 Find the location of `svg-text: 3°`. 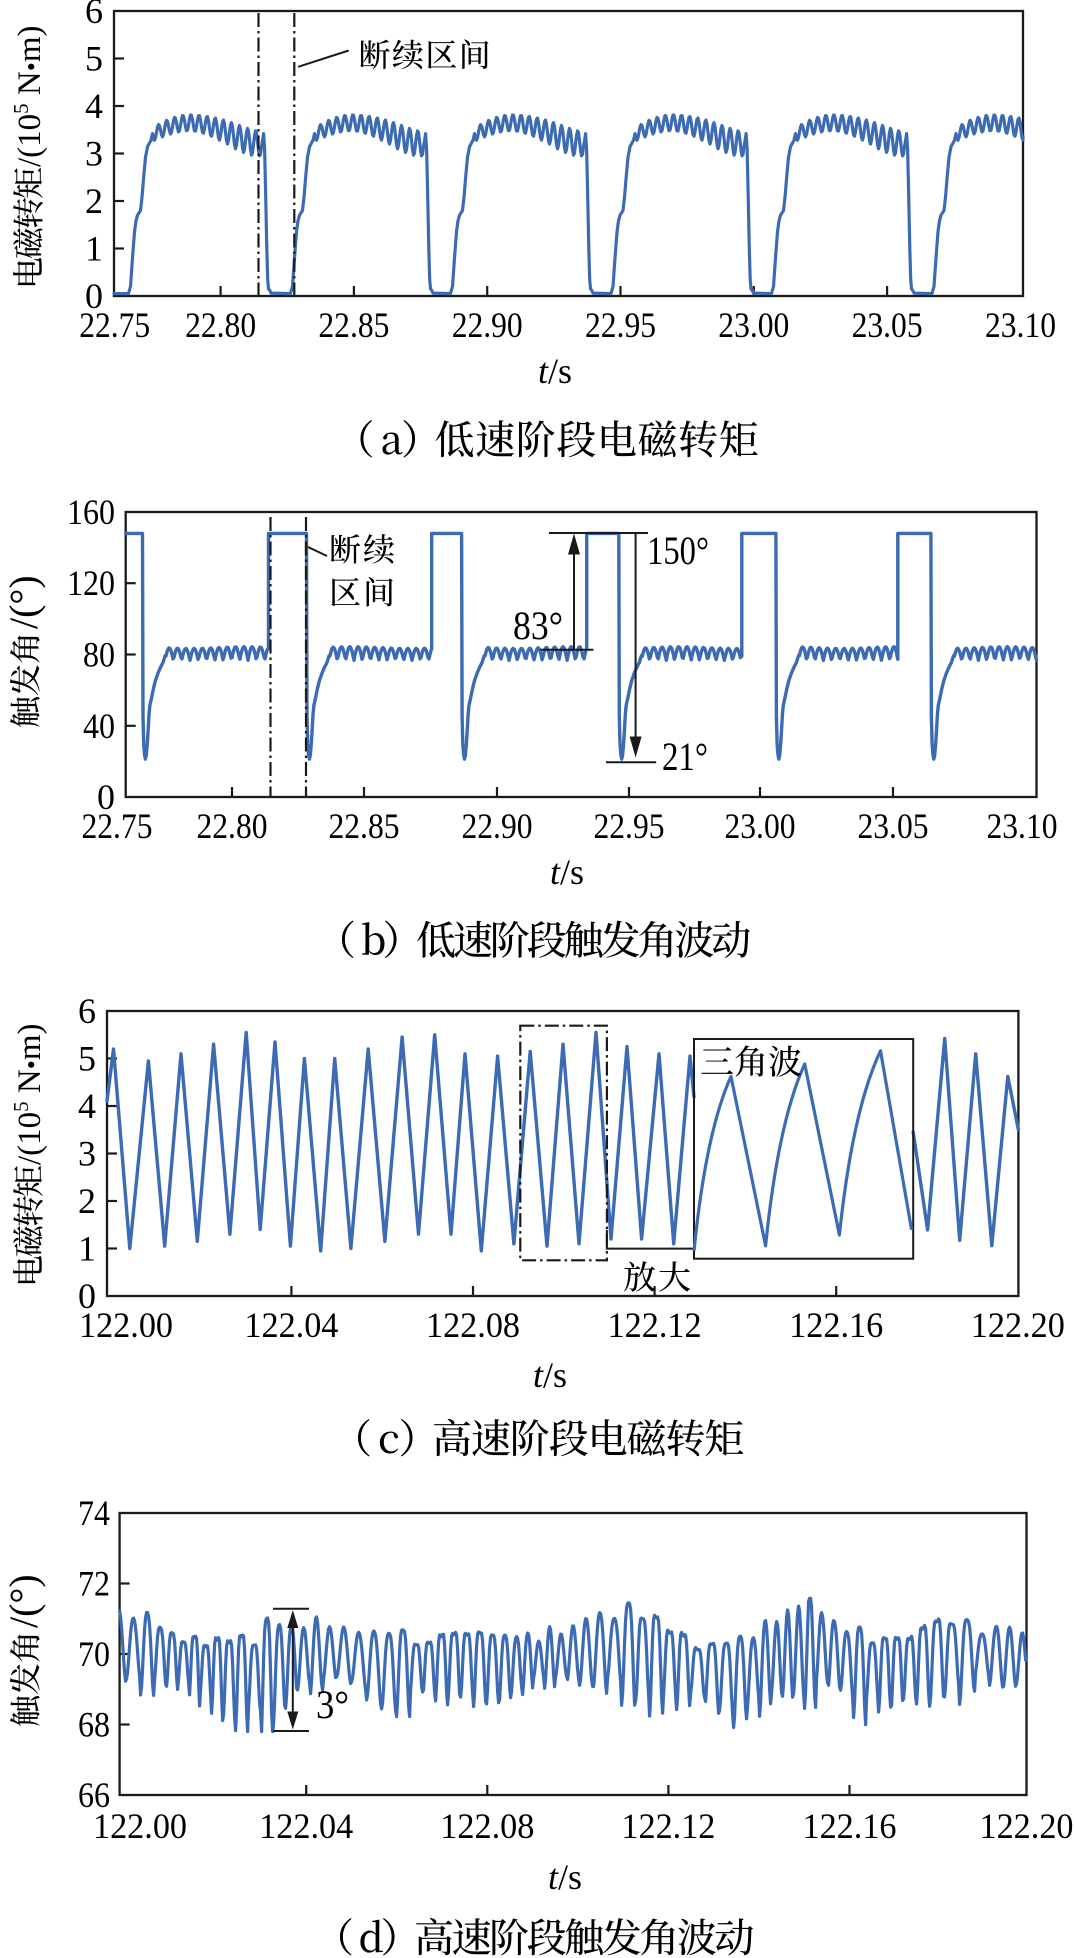

svg-text: 3° is located at coordinates (332, 1704).